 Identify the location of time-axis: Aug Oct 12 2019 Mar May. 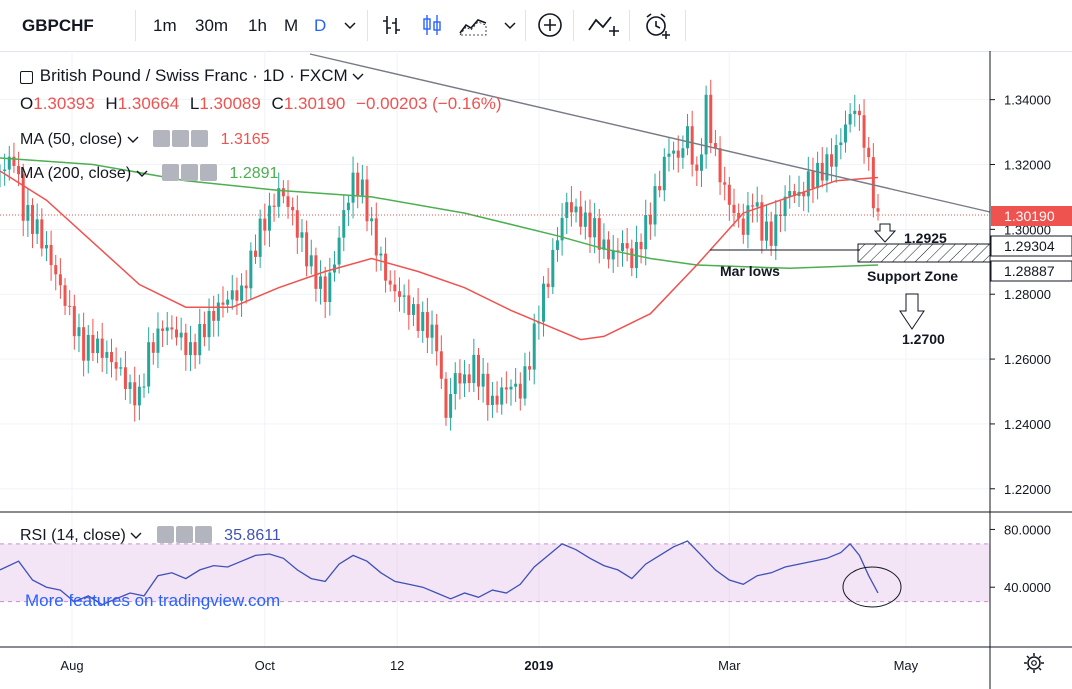
(489, 665).